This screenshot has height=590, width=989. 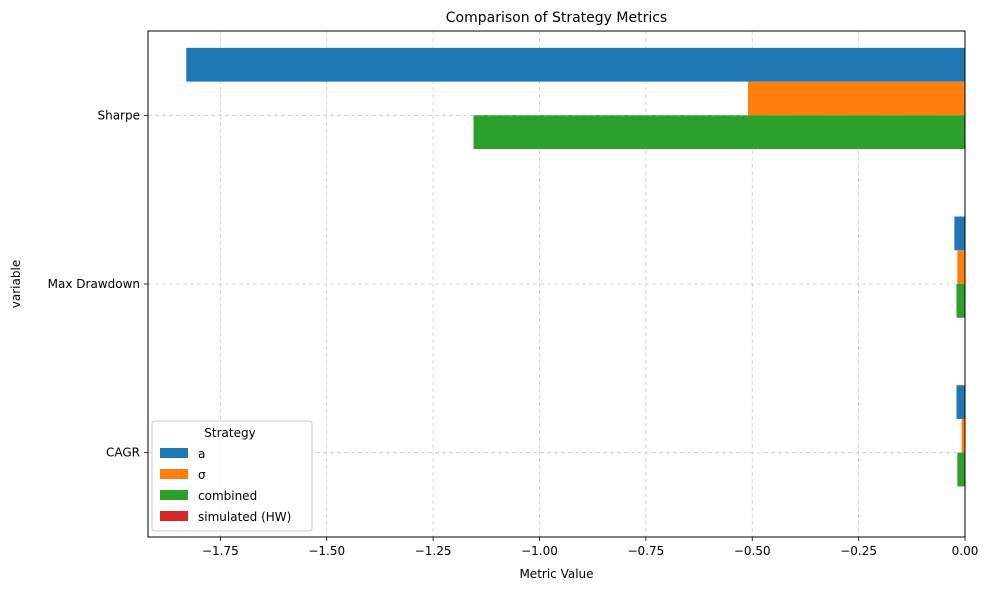 I want to click on legend-label: a, so click(x=201, y=454).